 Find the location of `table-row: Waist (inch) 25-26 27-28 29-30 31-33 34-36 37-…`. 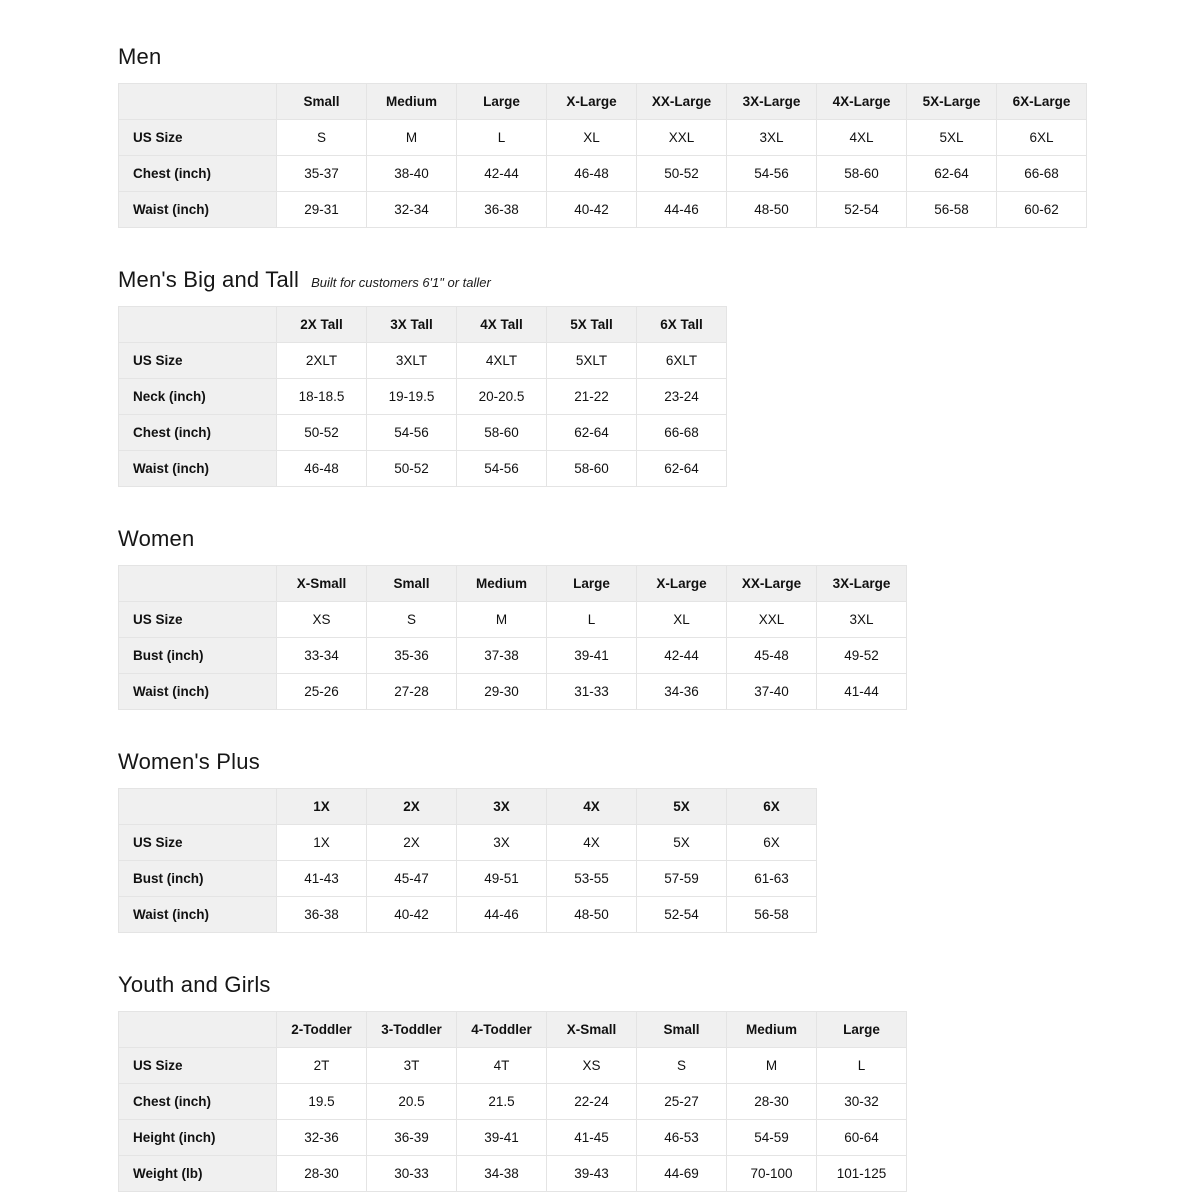

table-row: Waist (inch) 25-26 27-28 29-30 31-33 34-36 37-… is located at coordinates (512, 691).